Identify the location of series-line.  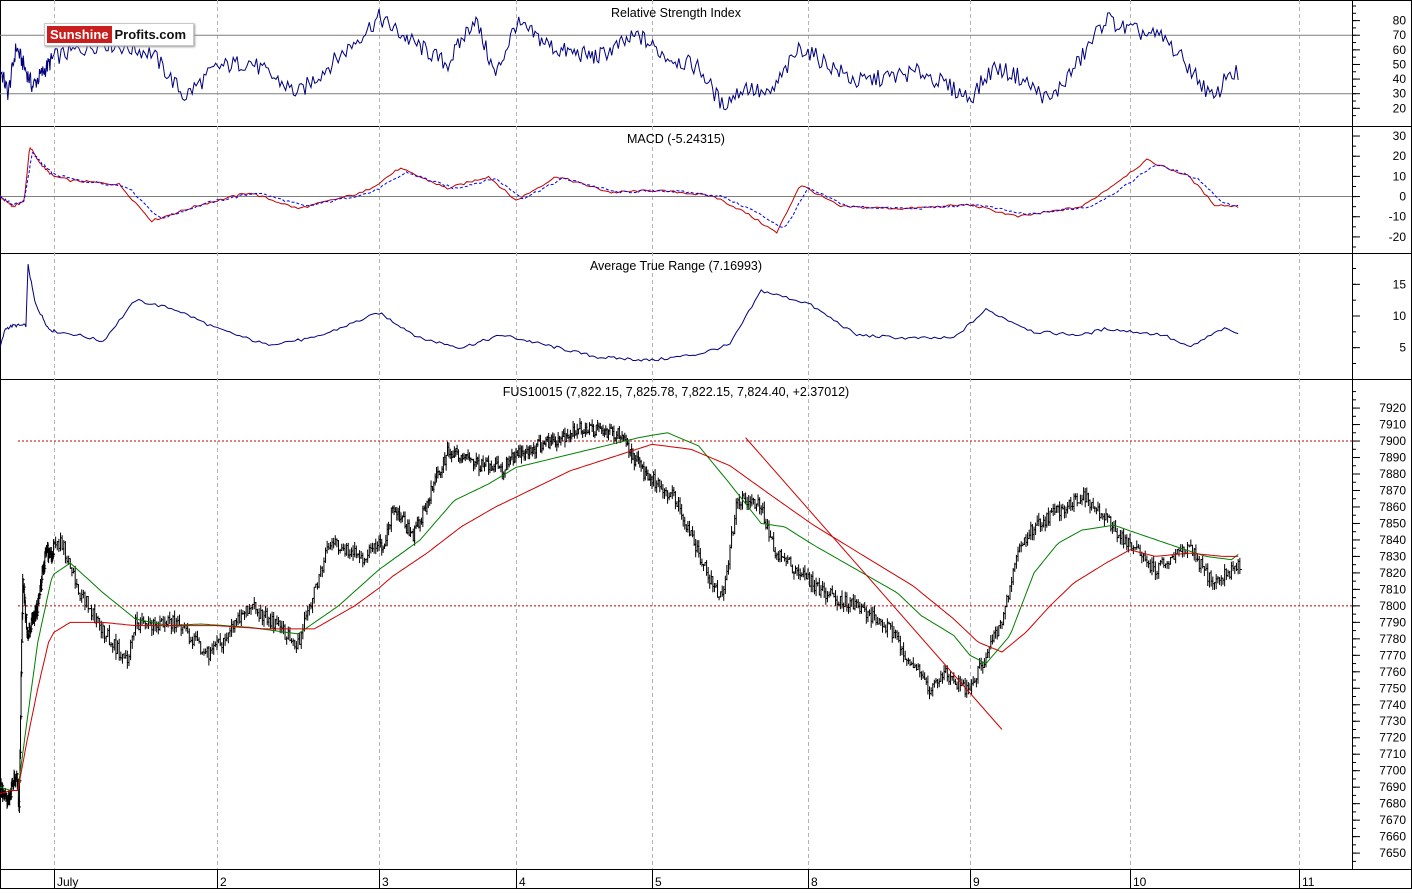
(619, 313).